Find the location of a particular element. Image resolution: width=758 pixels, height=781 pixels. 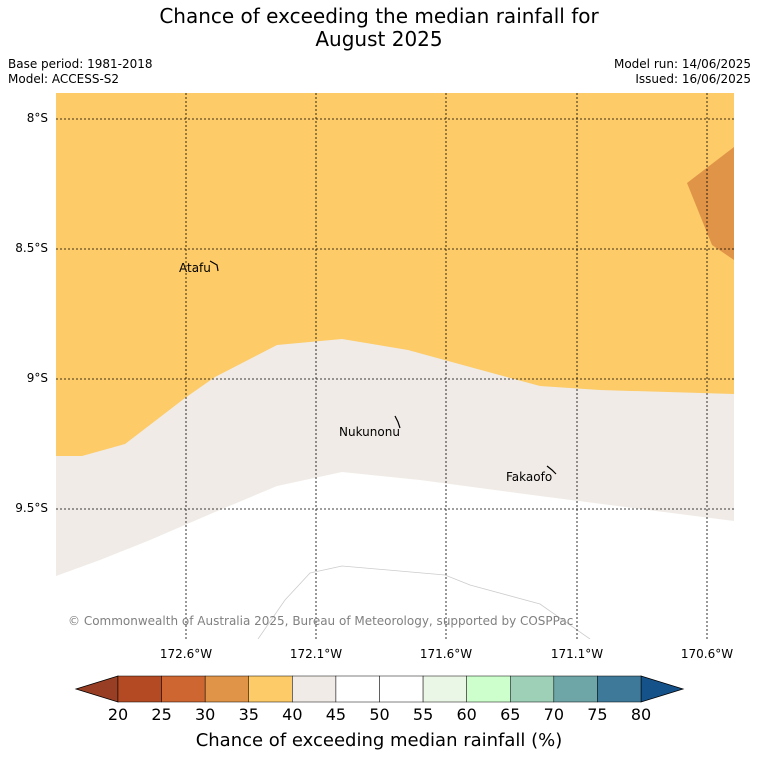

lon-label-171-1w: 171.1°W is located at coordinates (577, 654).